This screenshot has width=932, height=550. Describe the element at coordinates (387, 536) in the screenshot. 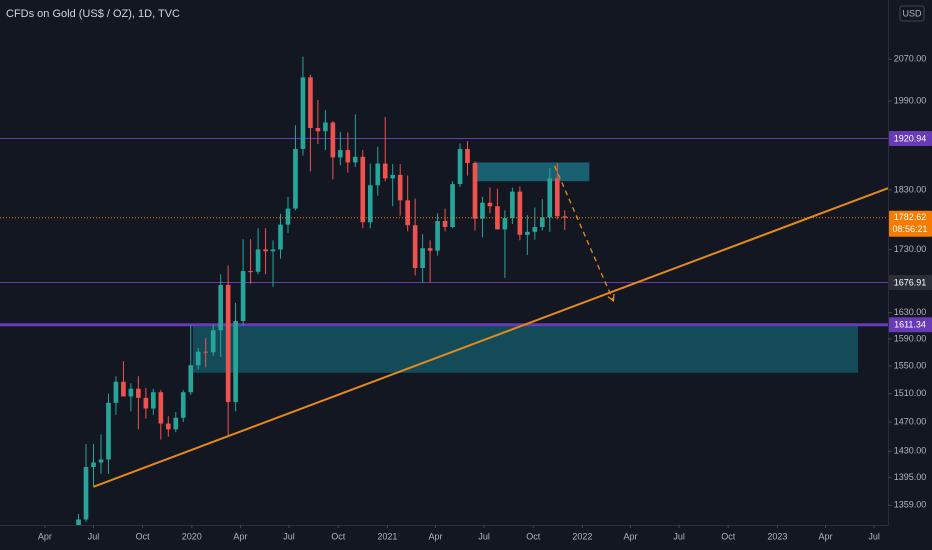

I see `x-tick-label: 2021` at that location.